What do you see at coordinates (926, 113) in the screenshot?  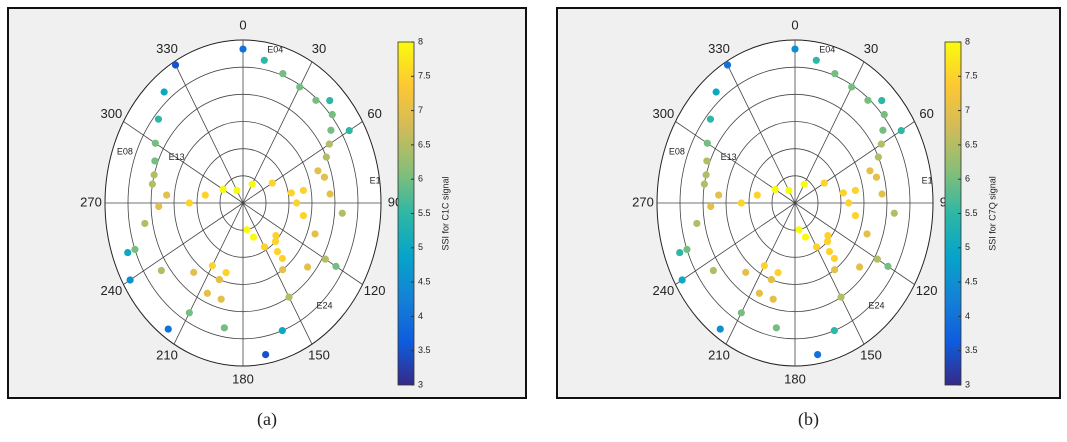 I see `angle-tick-label: 60` at bounding box center [926, 113].